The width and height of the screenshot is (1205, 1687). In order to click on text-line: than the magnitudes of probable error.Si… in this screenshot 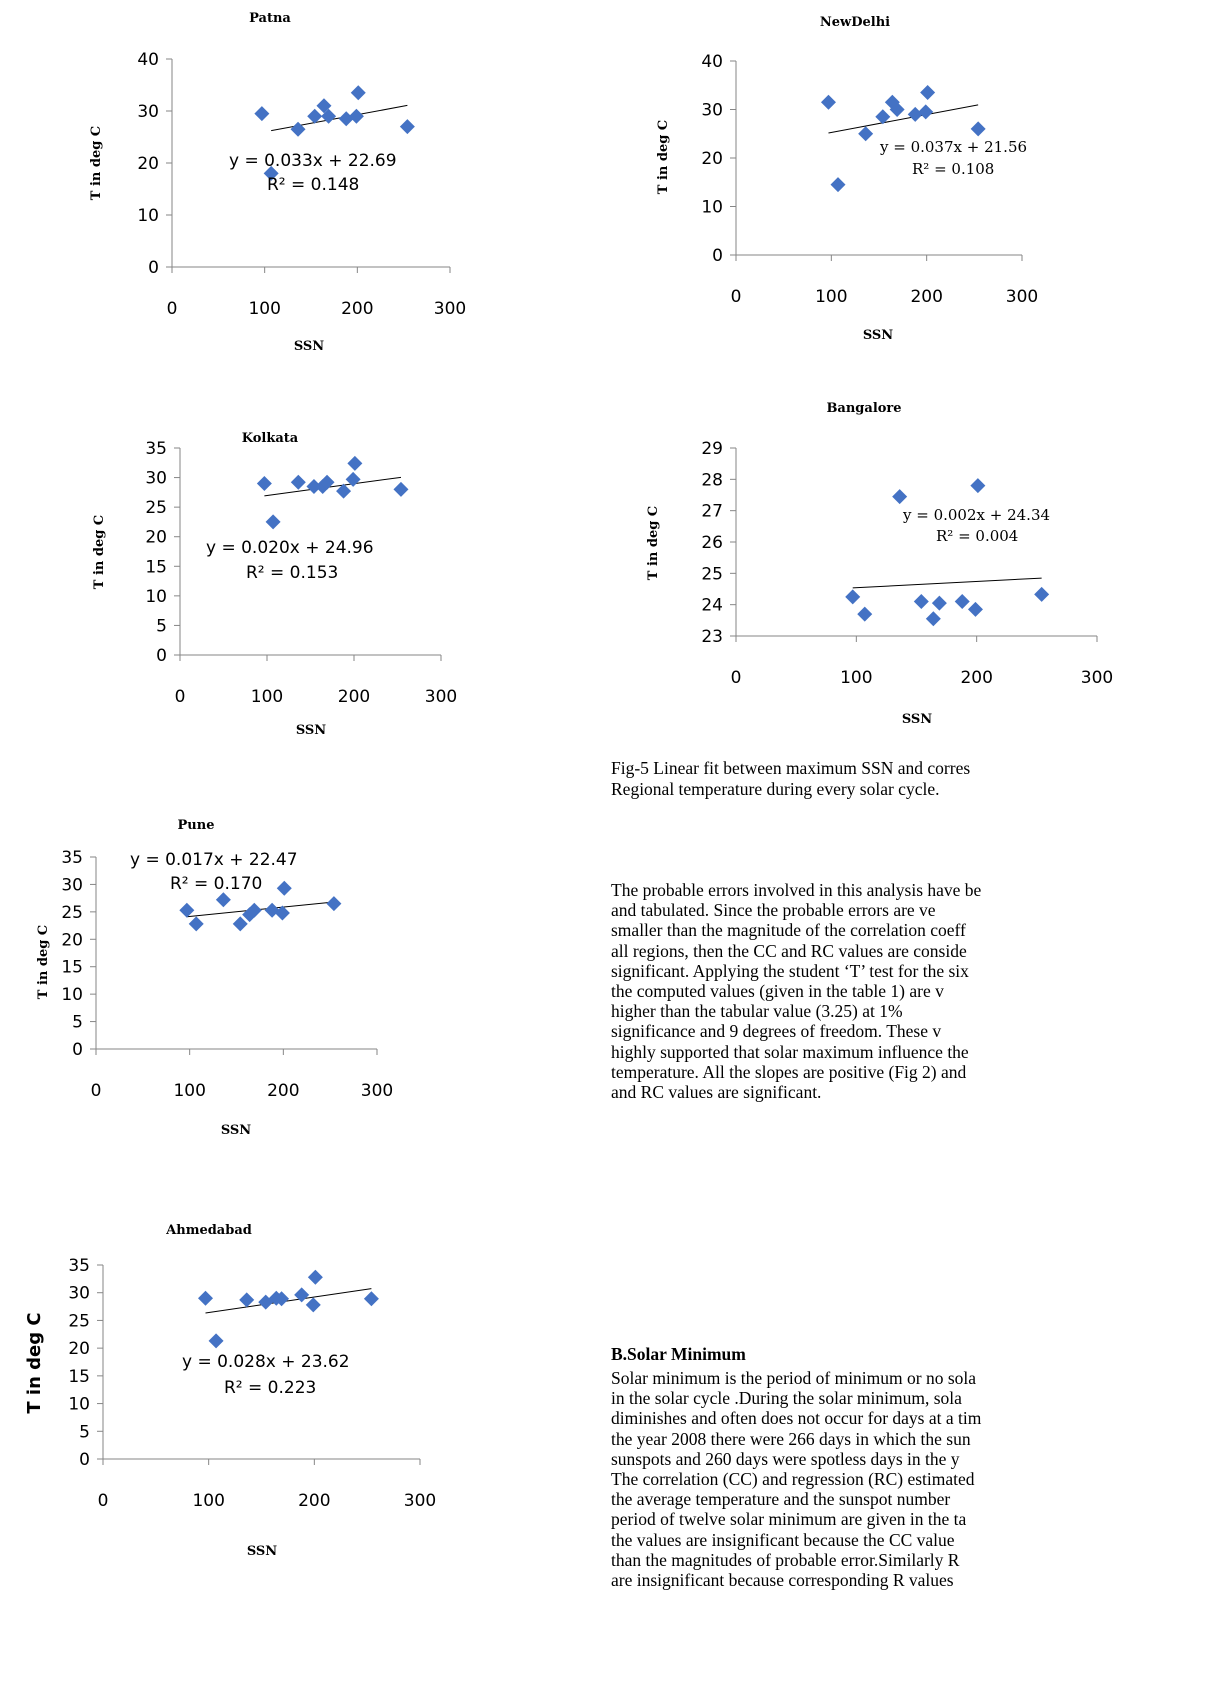, I will do `click(785, 1559)`.